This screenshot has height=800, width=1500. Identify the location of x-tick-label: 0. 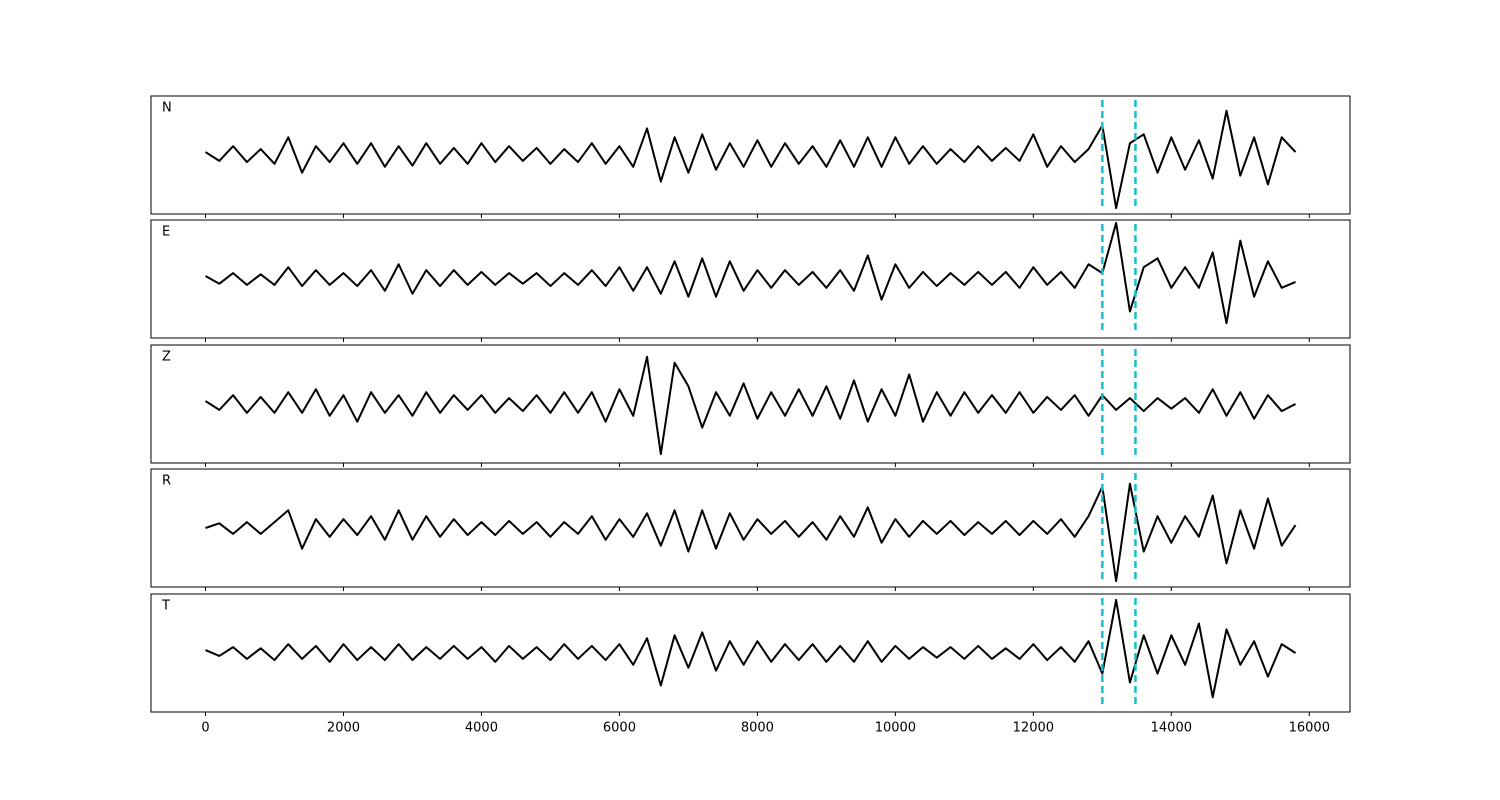
(205, 728).